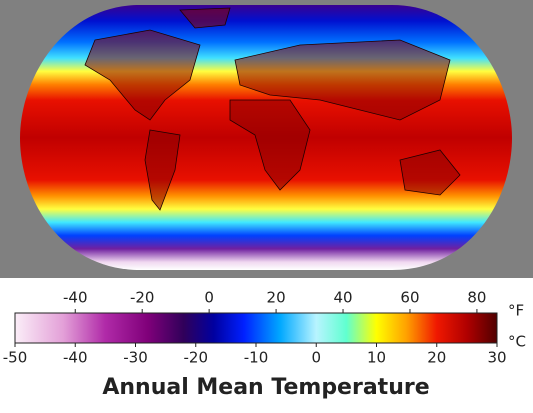 Image resolution: width=533 pixels, height=413 pixels. I want to click on celsius-tick-label: 20, so click(436, 358).